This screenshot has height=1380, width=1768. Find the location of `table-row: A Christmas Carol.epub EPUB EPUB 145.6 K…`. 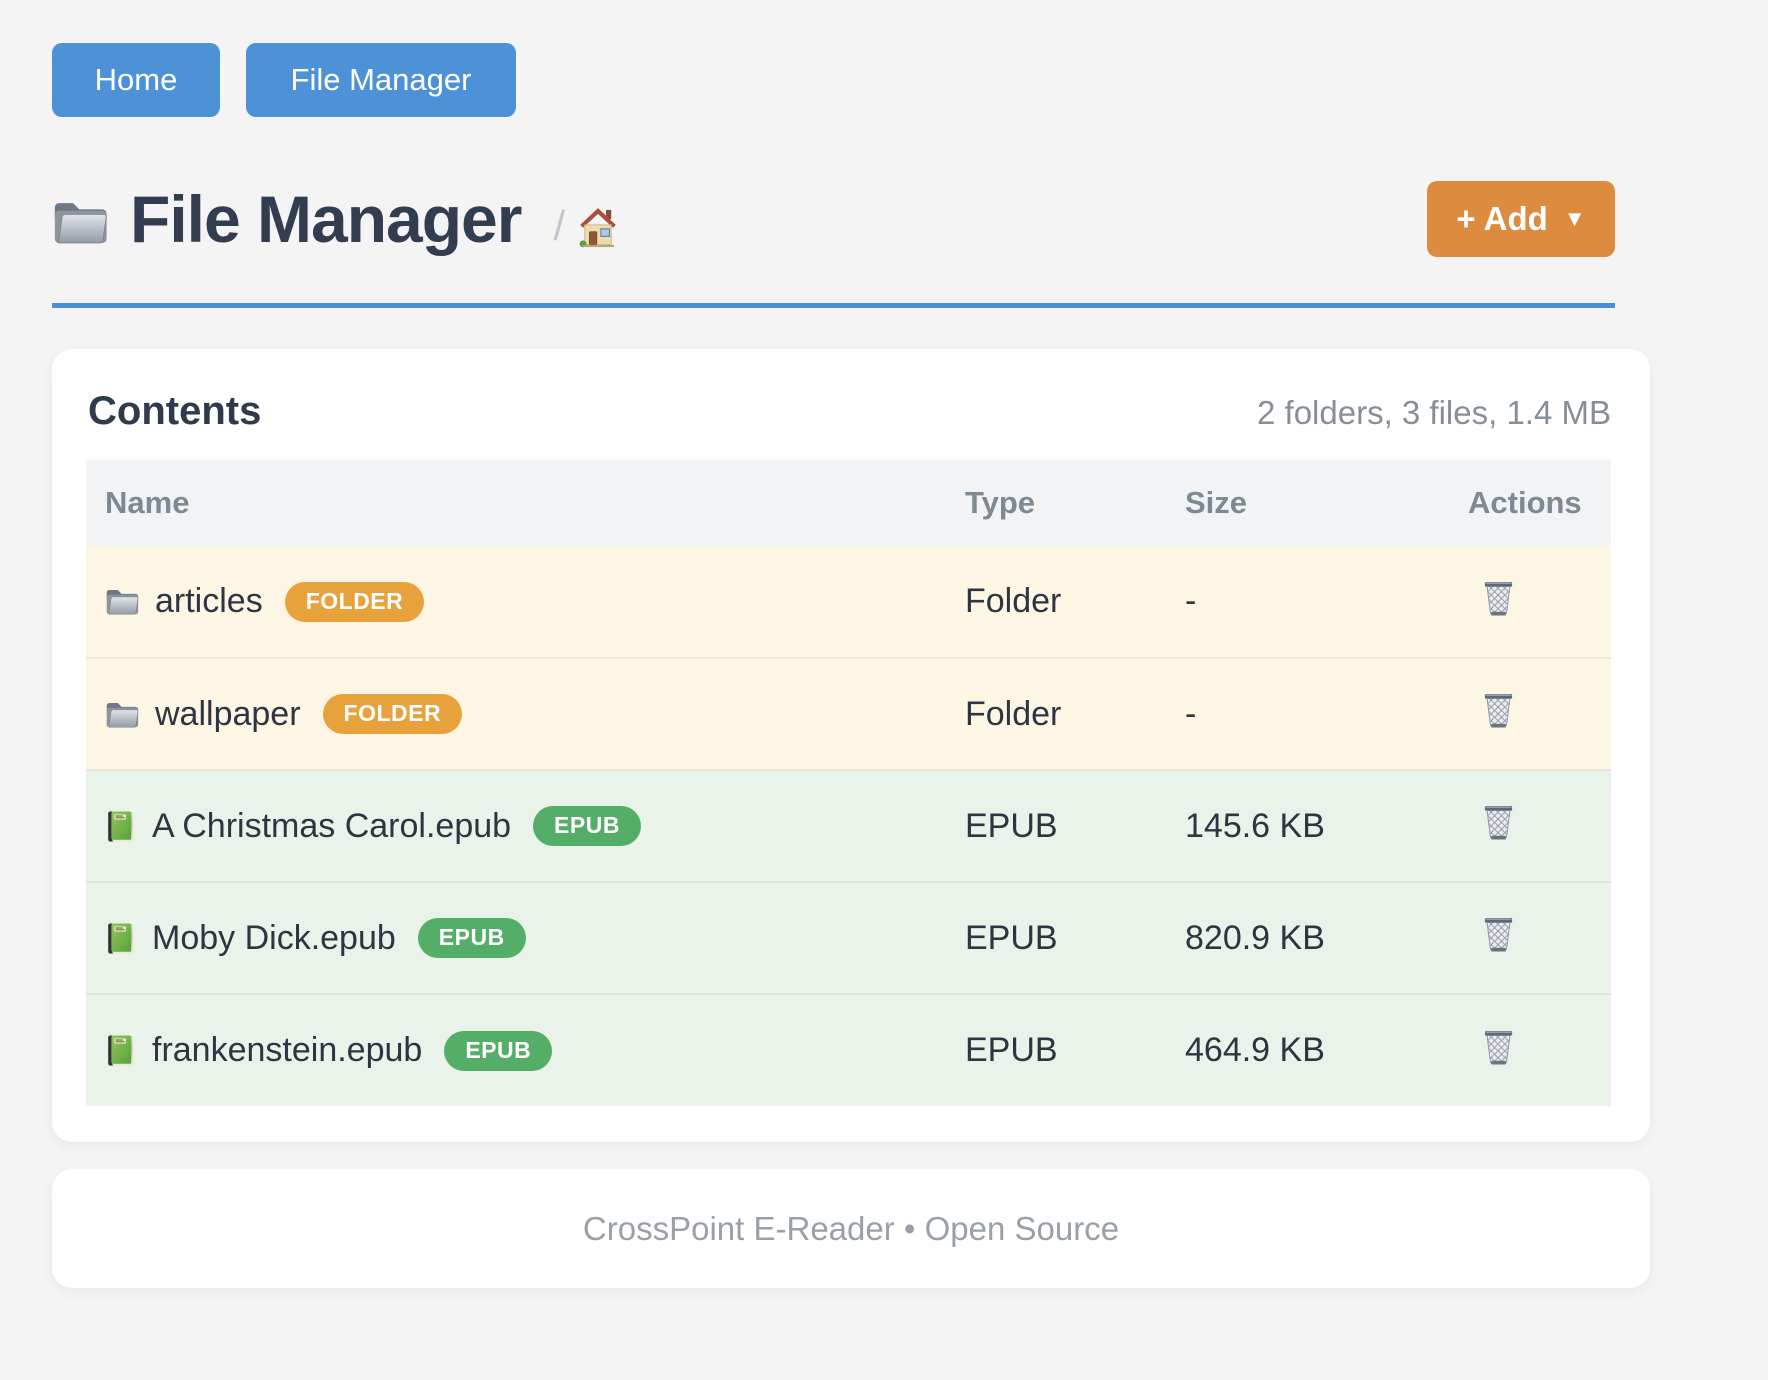

table-row: A Christmas Carol.epub EPUB EPUB 145.6 K… is located at coordinates (848, 825).